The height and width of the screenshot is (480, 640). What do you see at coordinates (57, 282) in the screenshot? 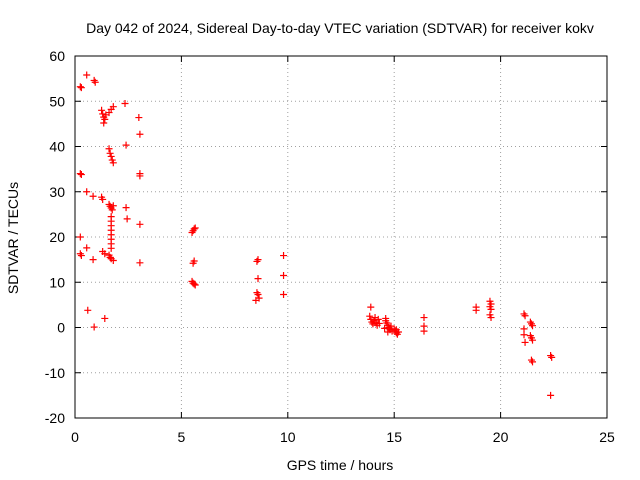
I see `y-tick-label: 10` at bounding box center [57, 282].